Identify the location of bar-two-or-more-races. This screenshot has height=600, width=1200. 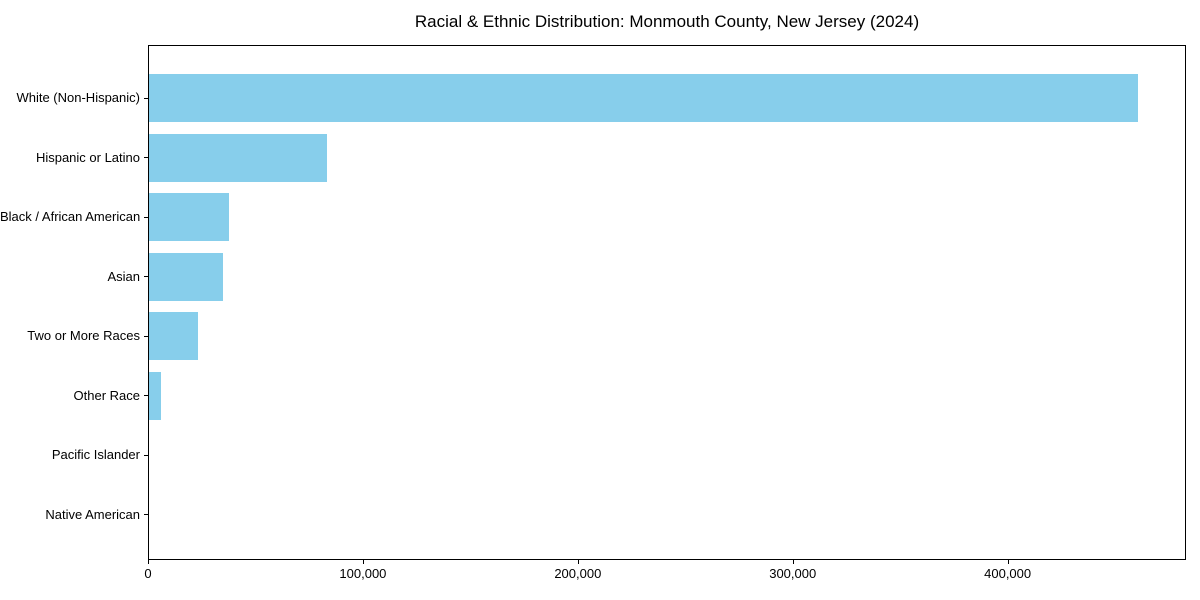
(174, 336).